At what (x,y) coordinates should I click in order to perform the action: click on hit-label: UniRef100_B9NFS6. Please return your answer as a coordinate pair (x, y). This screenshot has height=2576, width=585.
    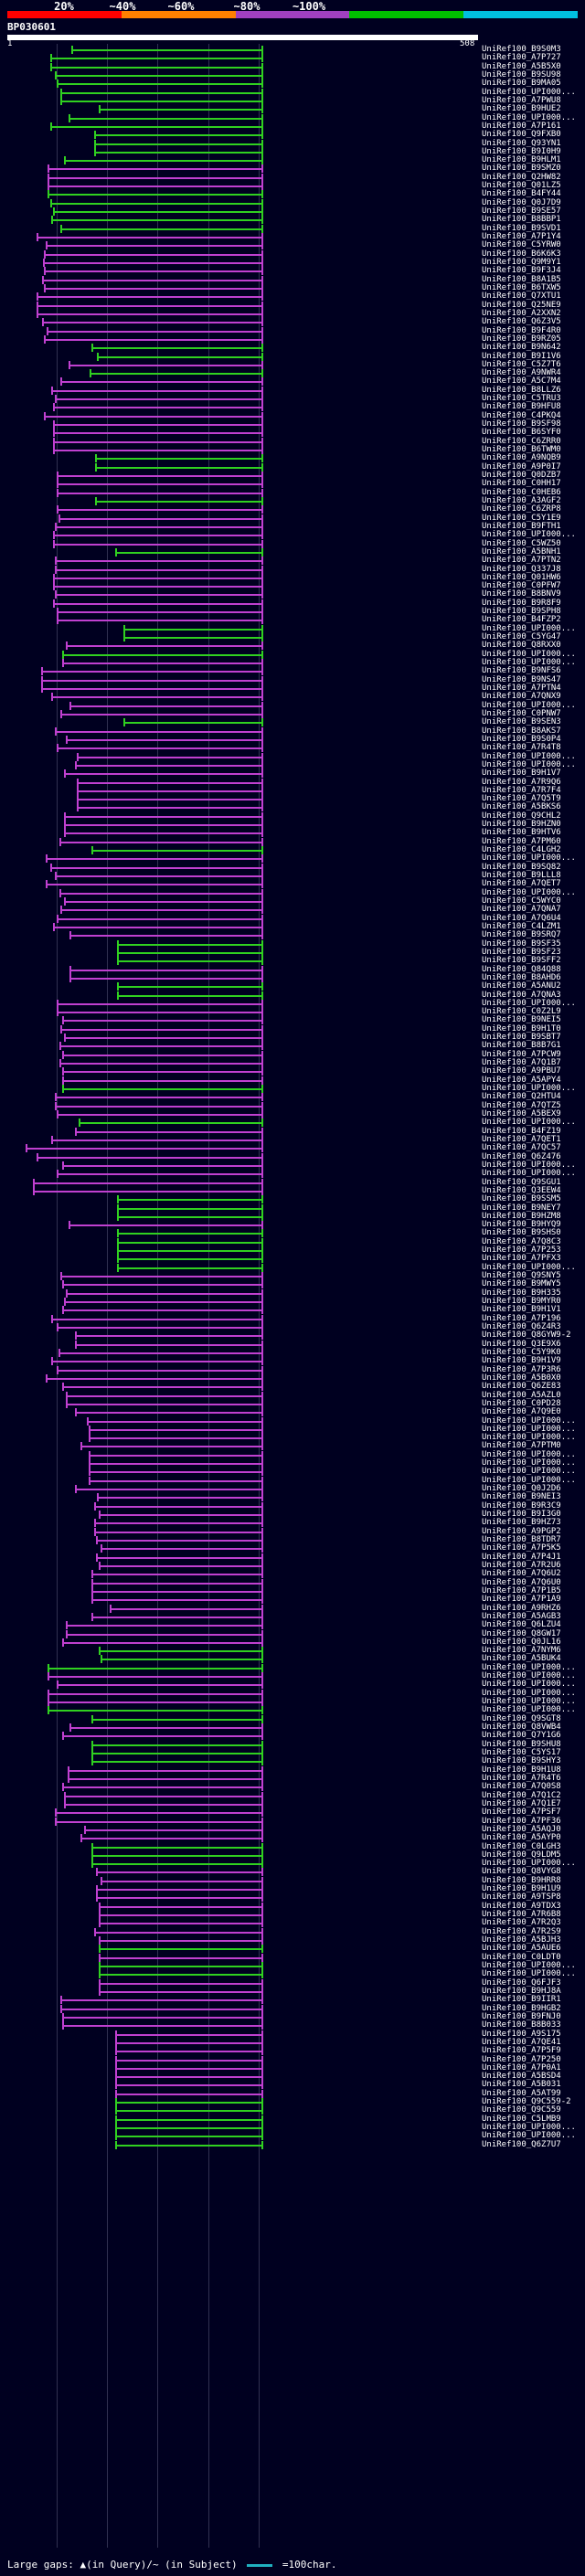
    Looking at the image, I should click on (521, 671).